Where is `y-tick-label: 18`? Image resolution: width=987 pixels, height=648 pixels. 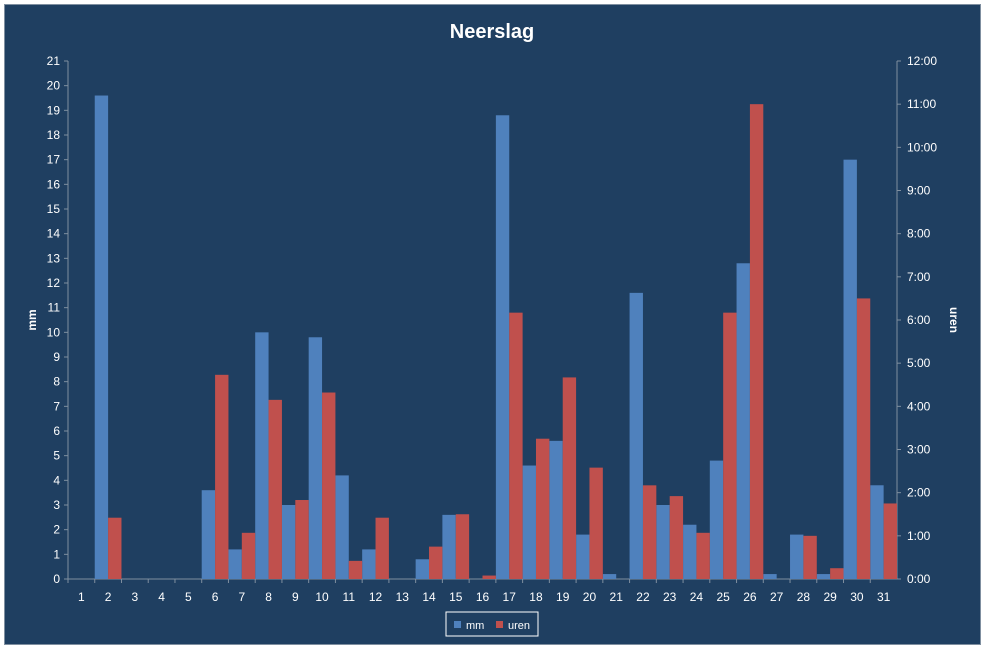 y-tick-label: 18 is located at coordinates (54, 135).